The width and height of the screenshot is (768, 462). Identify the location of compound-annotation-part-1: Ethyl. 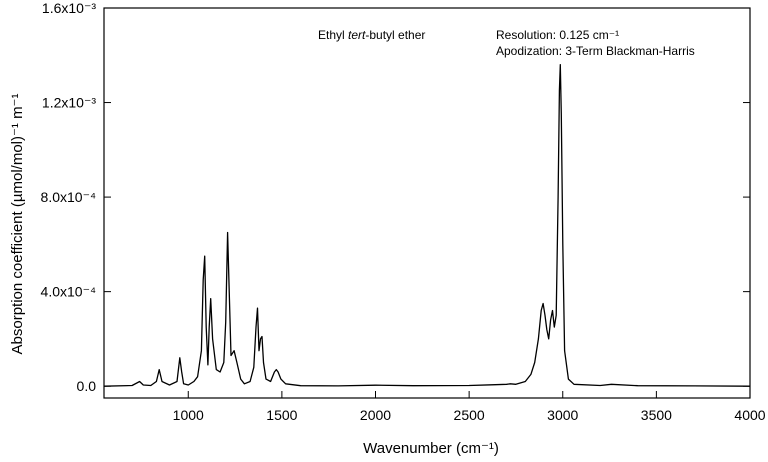
(333, 35).